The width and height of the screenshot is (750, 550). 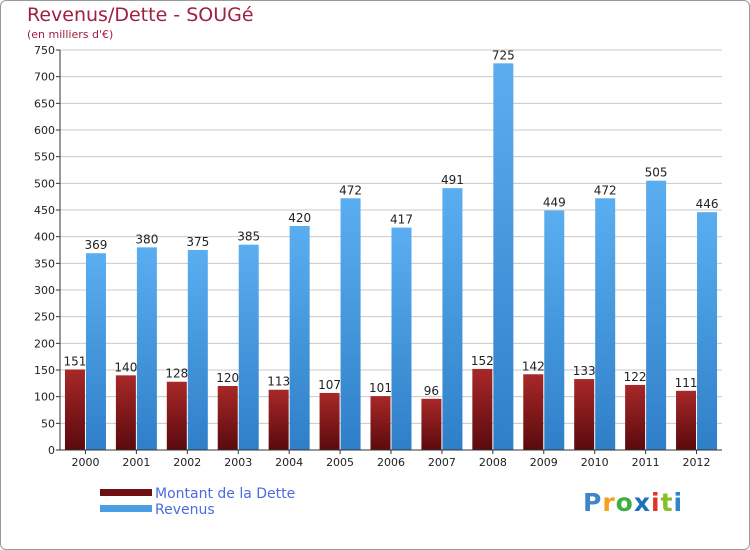 What do you see at coordinates (595, 462) in the screenshot?
I see `x-tick-label: 2010` at bounding box center [595, 462].